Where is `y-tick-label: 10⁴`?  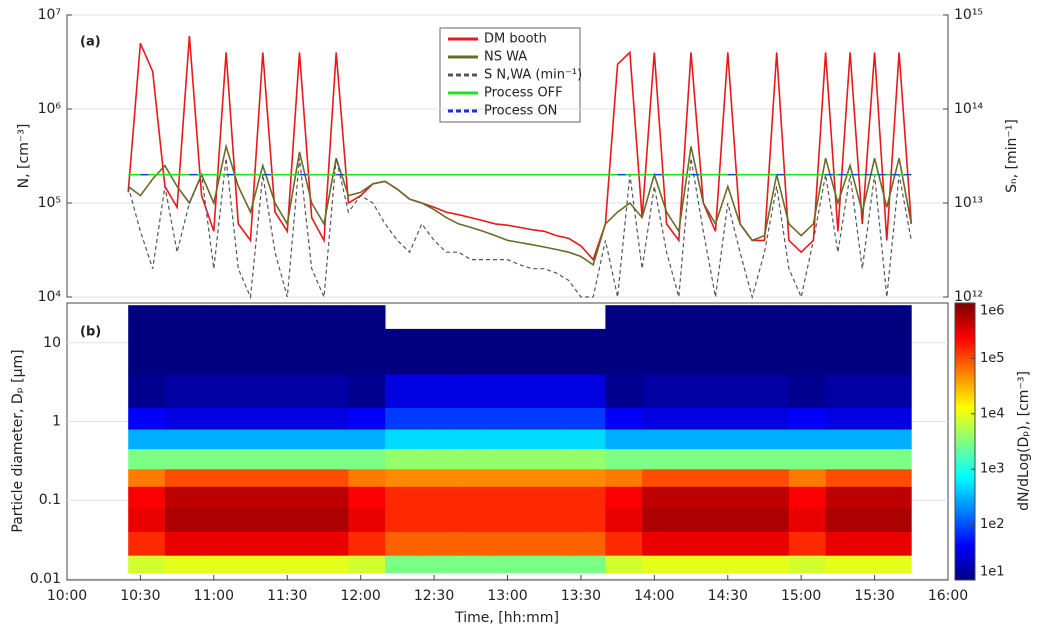
y-tick-label: 10⁴ is located at coordinates (50, 297).